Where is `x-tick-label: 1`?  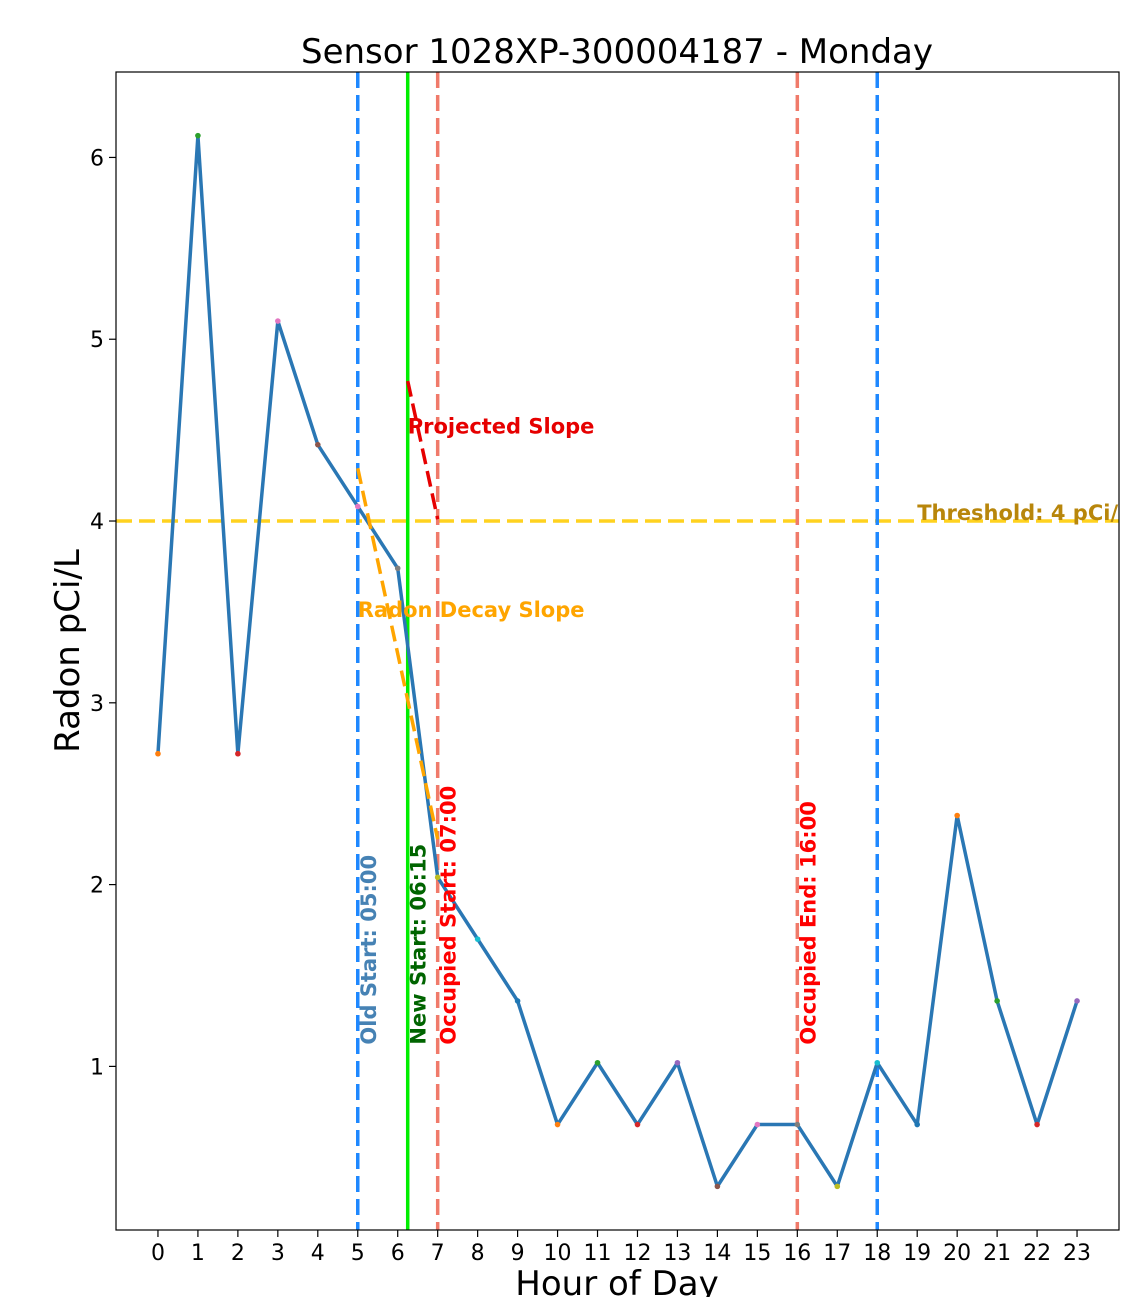
x-tick-label: 1 is located at coordinates (198, 1253).